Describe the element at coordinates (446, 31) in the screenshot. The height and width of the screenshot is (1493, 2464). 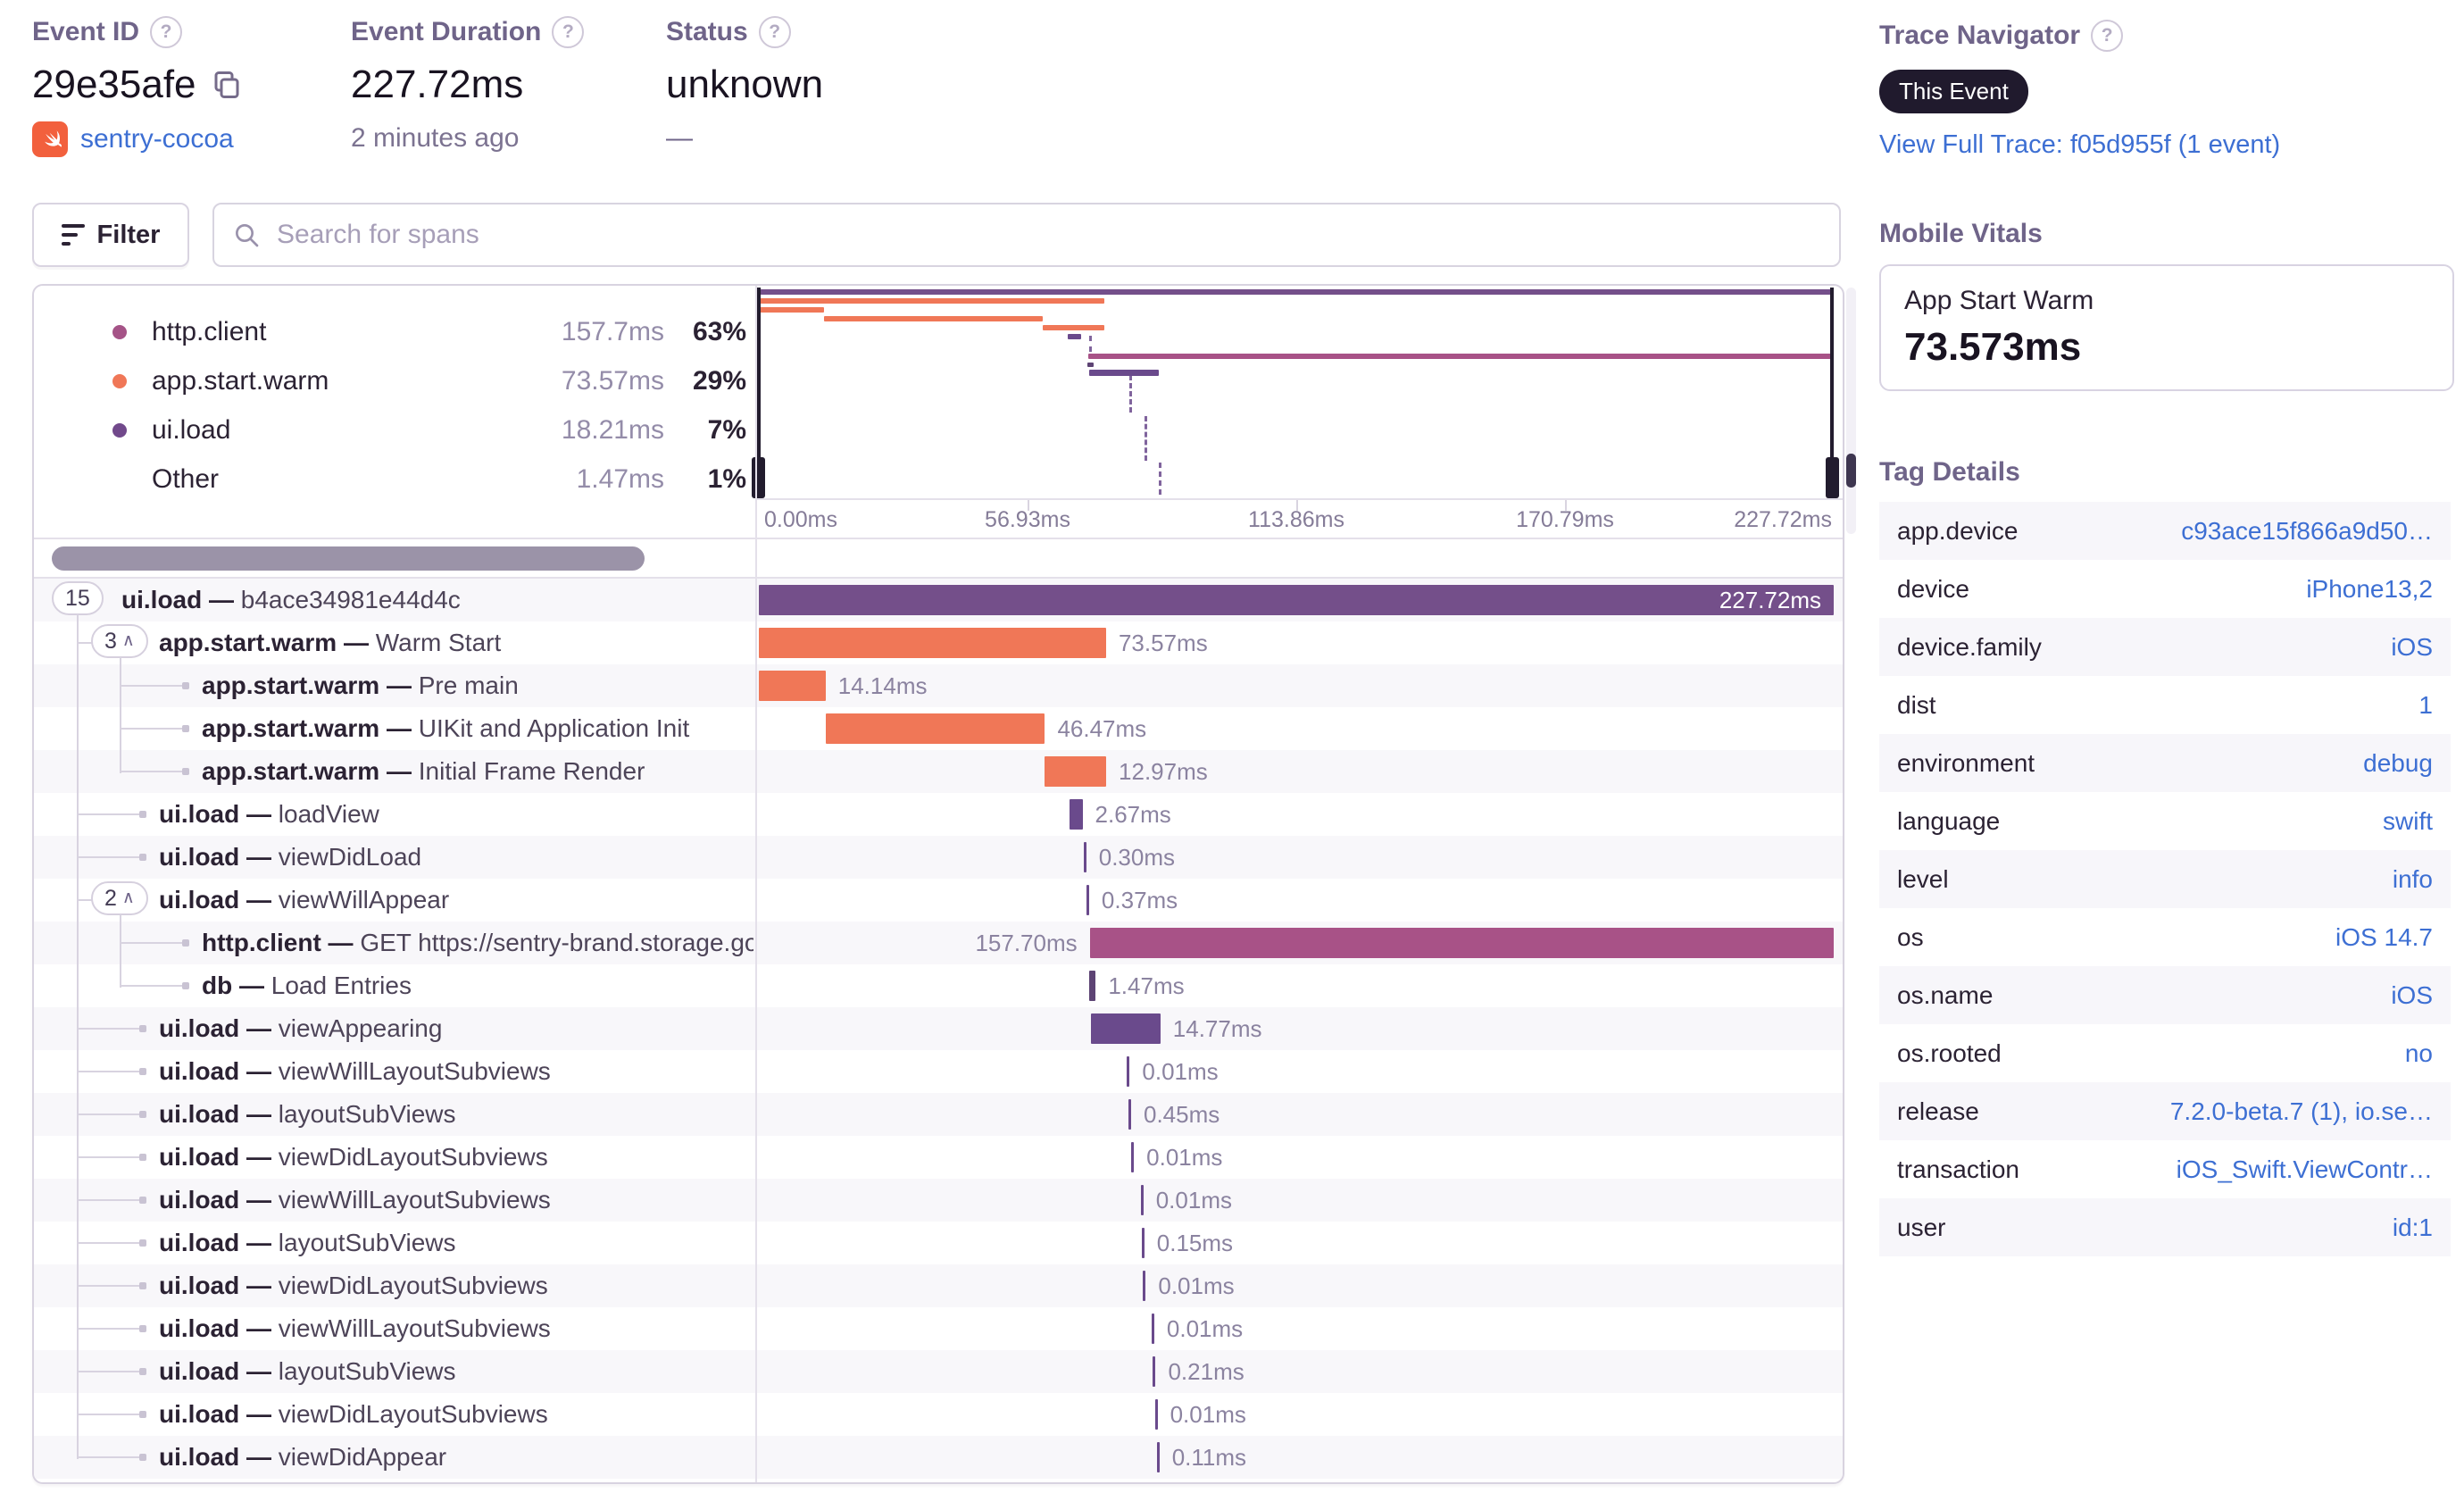
I see `event-duration-label: Event Duration` at that location.